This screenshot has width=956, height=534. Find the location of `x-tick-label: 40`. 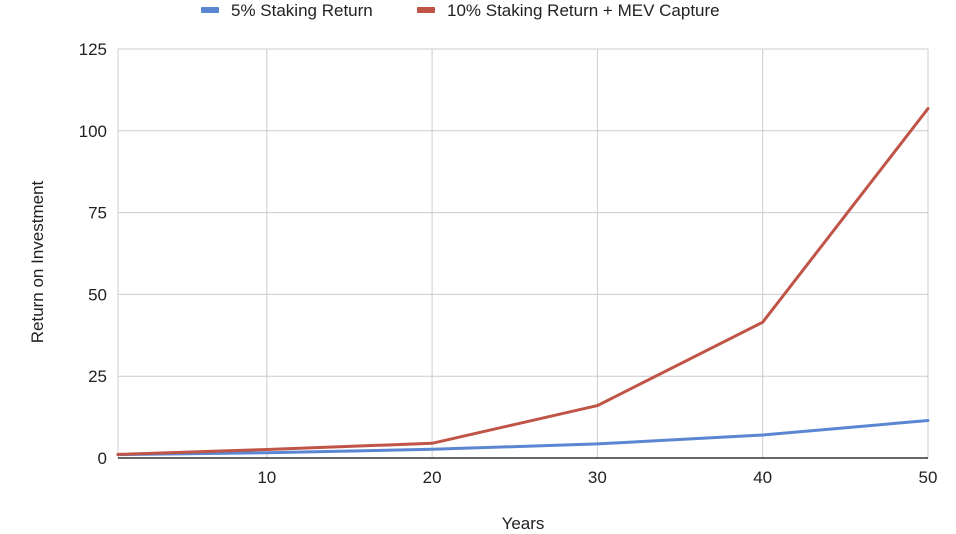

x-tick-label: 40 is located at coordinates (762, 477).